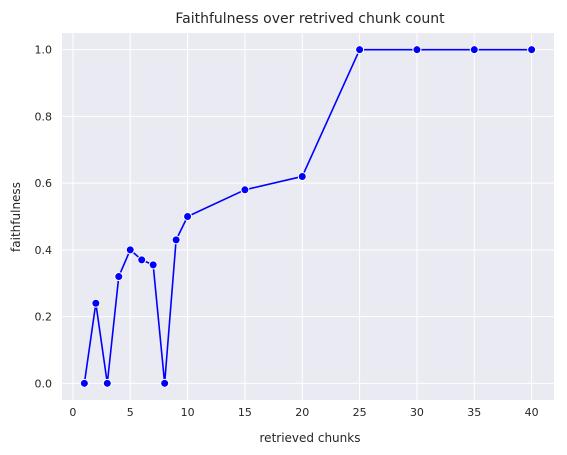 The image size is (567, 455). I want to click on x-tick-label: 30, so click(417, 412).